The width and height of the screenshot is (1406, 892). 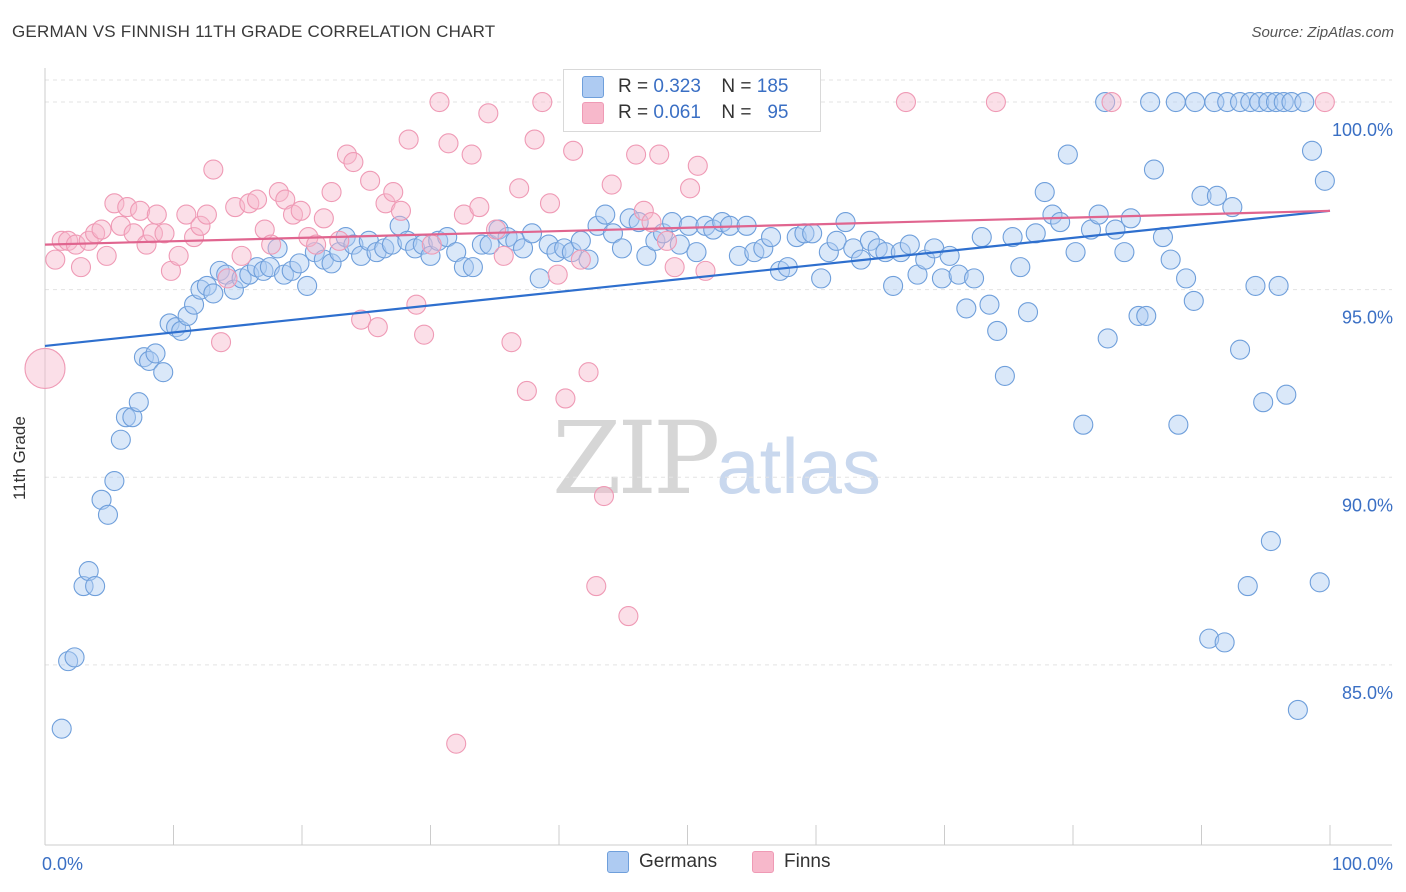 I want to click on series-legend: Germans Finns, so click(x=703, y=865).